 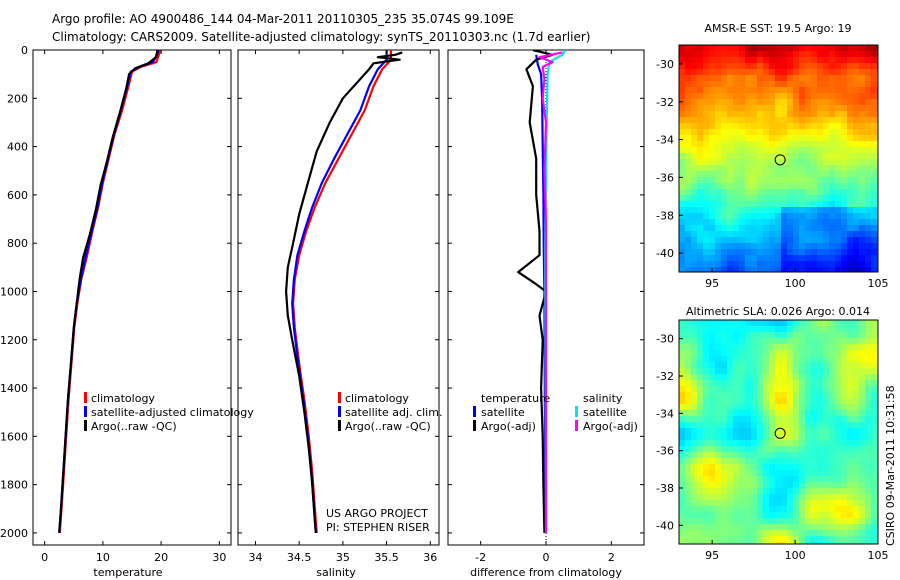 What do you see at coordinates (546, 572) in the screenshot?
I see `difference-xlabel: difference from climatology` at bounding box center [546, 572].